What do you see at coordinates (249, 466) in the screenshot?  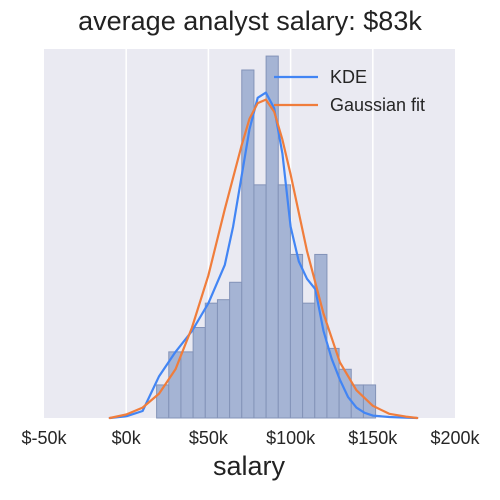 I see `x-axis-label: salary` at bounding box center [249, 466].